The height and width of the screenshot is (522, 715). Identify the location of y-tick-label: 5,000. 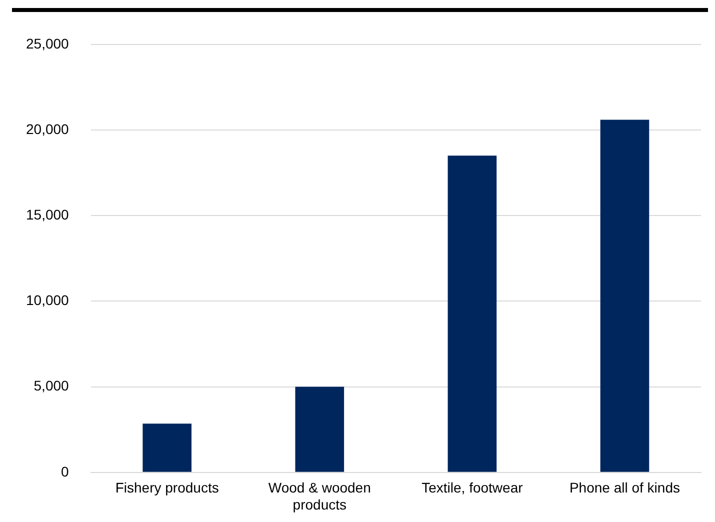
(52, 386).